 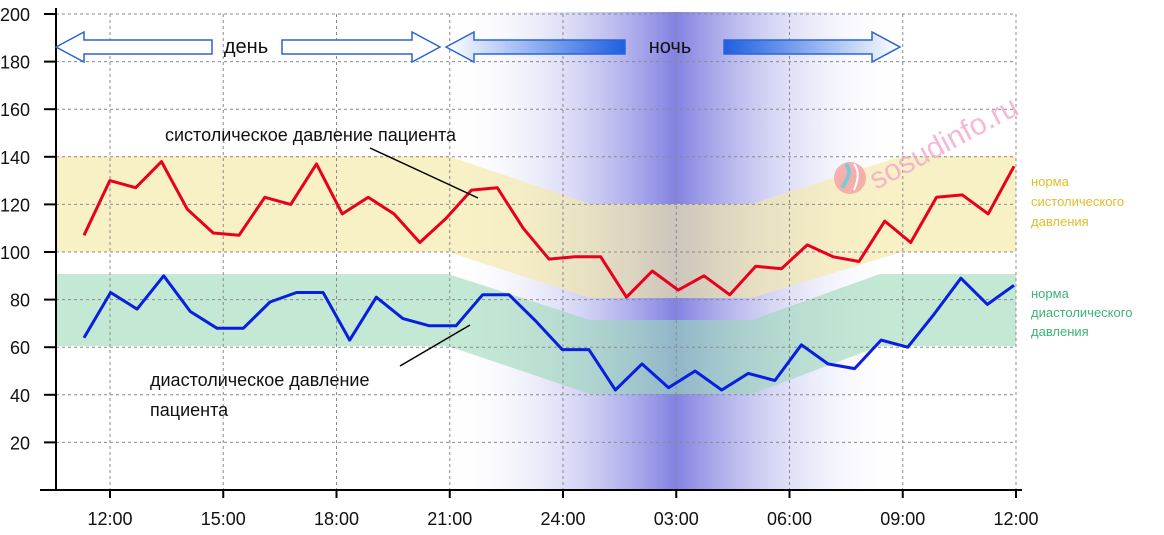 What do you see at coordinates (850, 178) in the screenshot?
I see `watermark-logo` at bounding box center [850, 178].